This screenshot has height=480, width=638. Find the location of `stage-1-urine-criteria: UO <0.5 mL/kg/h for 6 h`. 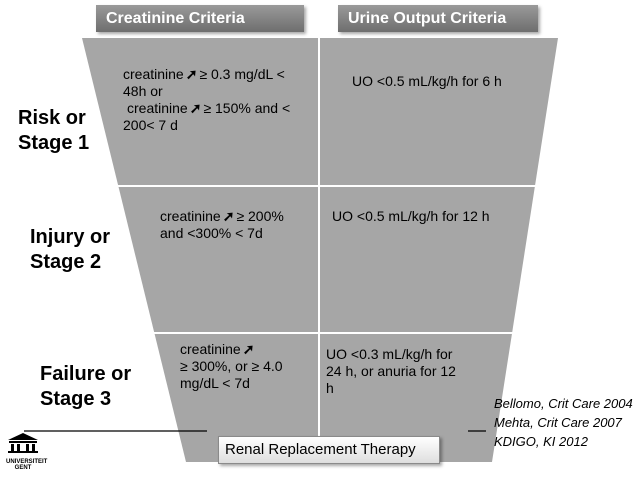

stage-1-urine-criteria: UO <0.5 mL/kg/h for 6 h is located at coordinates (427, 81).